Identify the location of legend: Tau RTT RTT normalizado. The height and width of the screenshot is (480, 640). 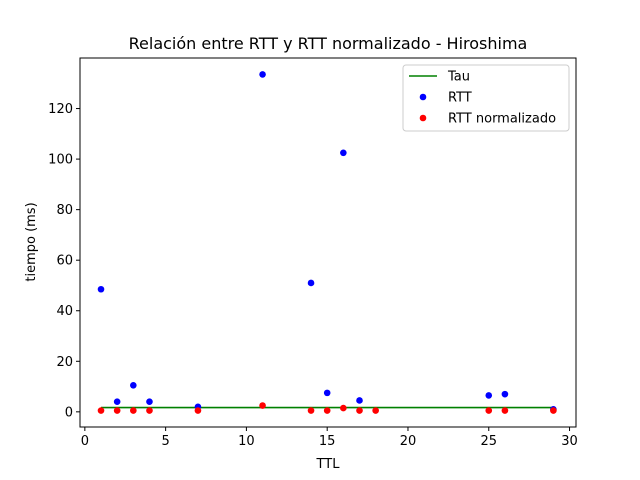
(486, 98).